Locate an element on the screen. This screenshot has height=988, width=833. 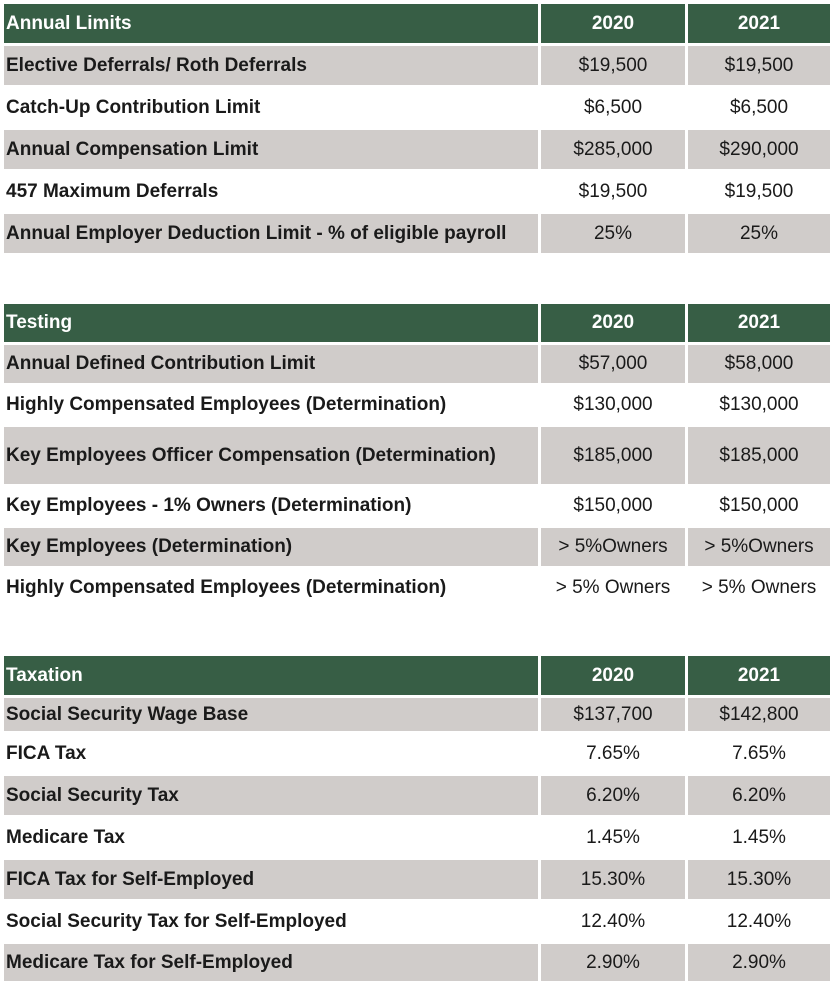
table-row: Medicare Tax 1.45% 1.45% is located at coordinates (417, 837).